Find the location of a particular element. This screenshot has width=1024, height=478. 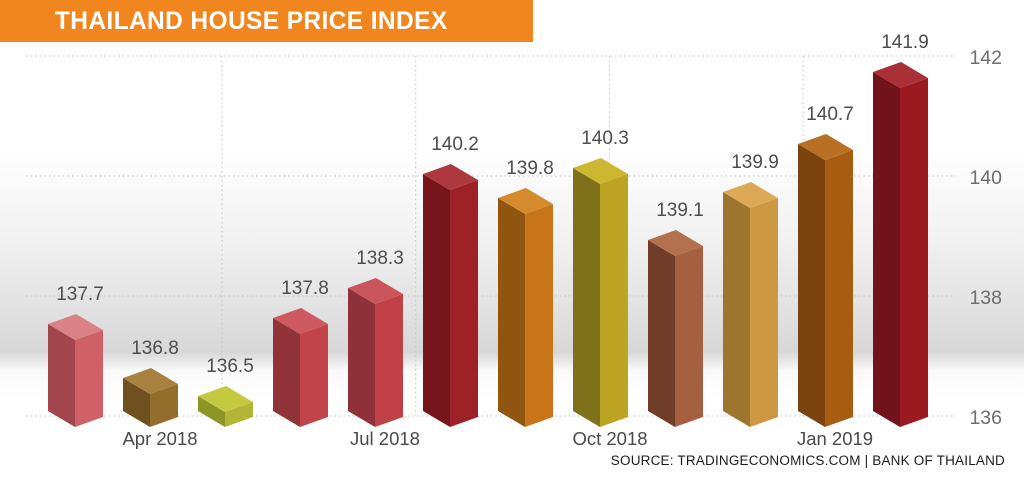

chart-title: THAILAND HOUSE PRICE INDEX is located at coordinates (251, 20).